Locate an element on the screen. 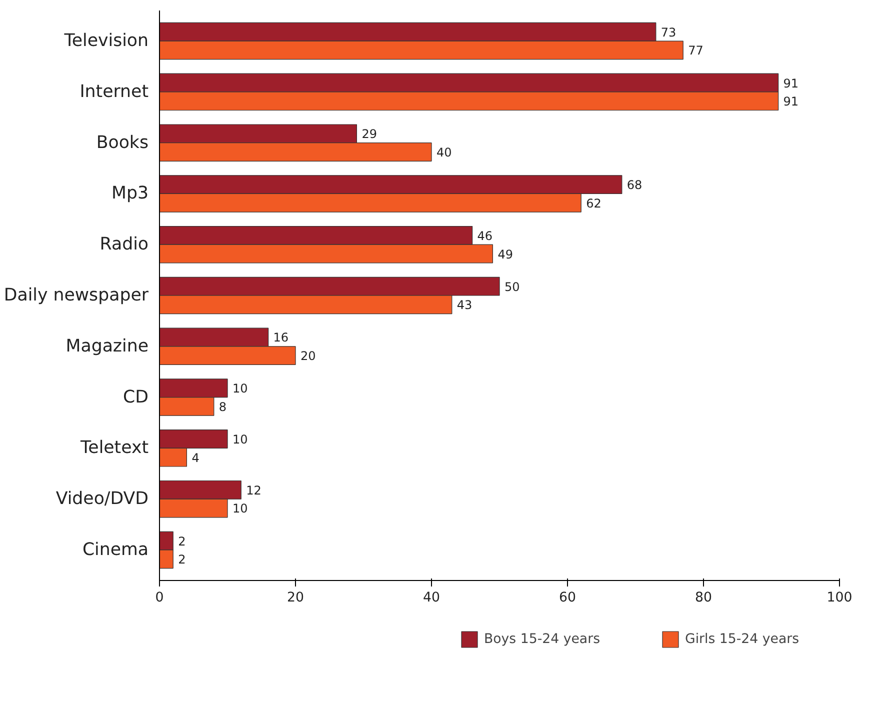 This screenshot has height=708, width=892. y-tick-label: Mp3 is located at coordinates (130, 194).